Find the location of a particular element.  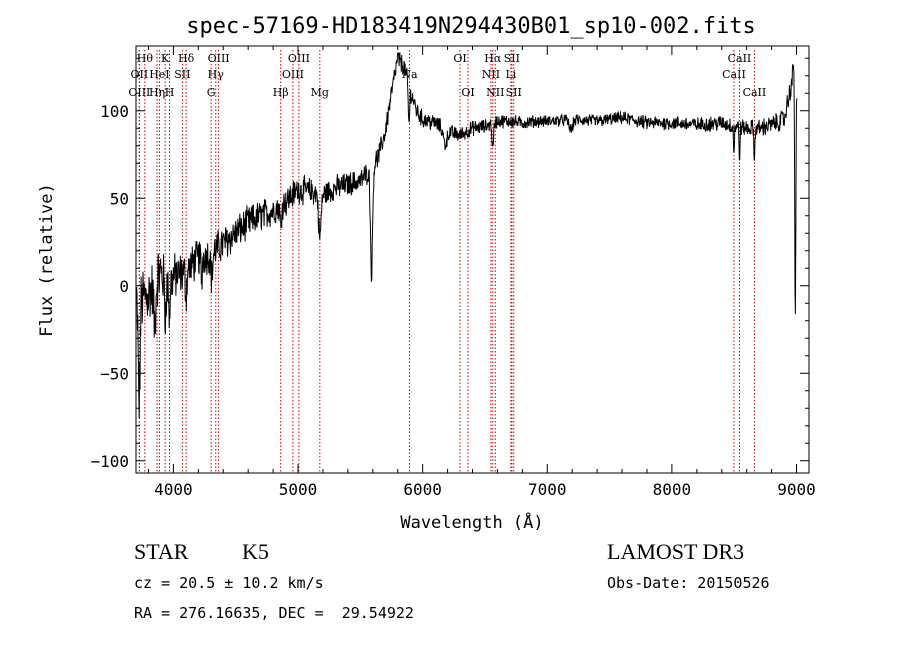

line-marker-label: Hδ is located at coordinates (186, 58).